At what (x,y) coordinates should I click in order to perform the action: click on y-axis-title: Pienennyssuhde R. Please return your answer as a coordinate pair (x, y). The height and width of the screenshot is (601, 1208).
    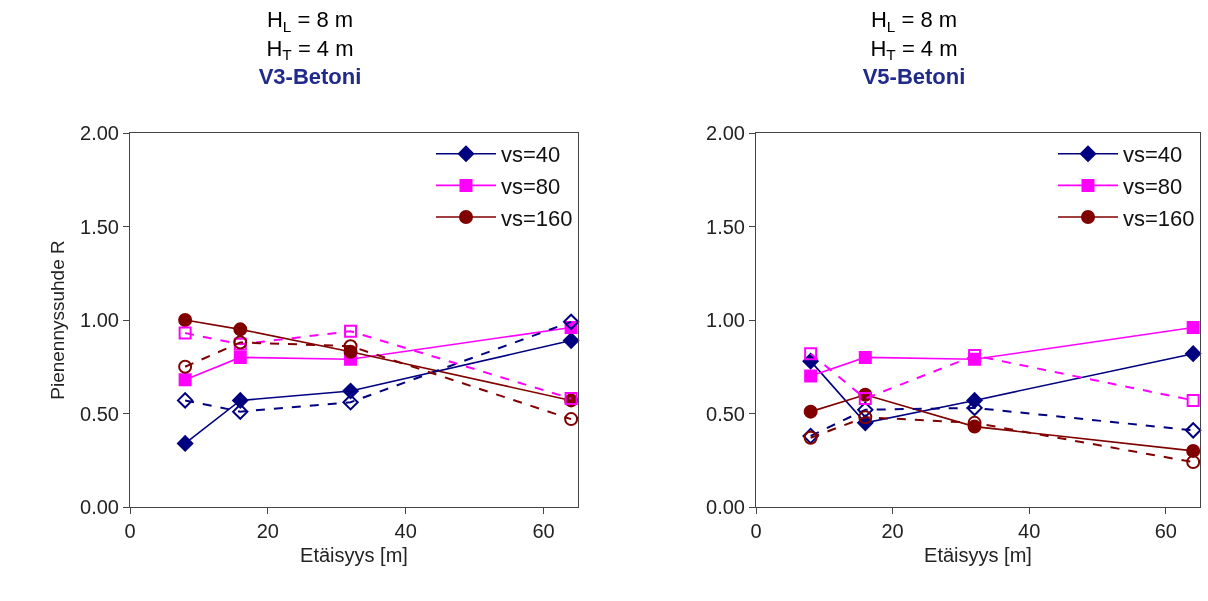
    Looking at the image, I should click on (57, 320).